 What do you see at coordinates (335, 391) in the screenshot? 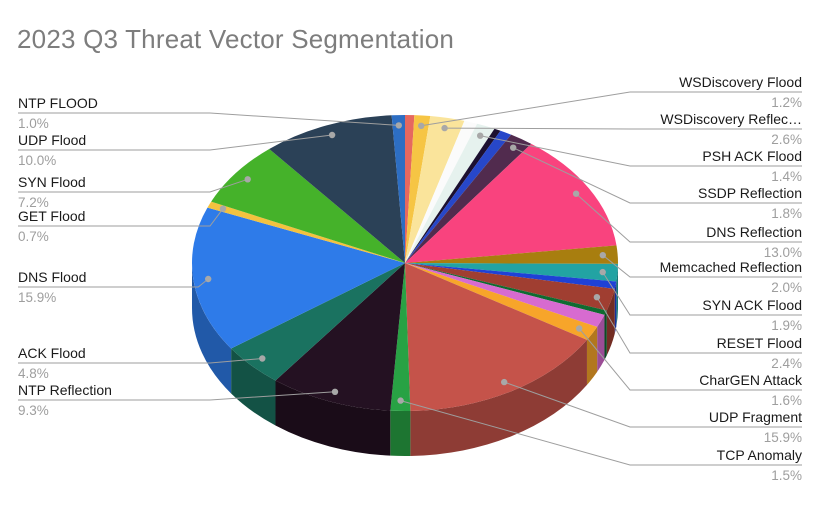
I see `leader-dot-ntp-reflection` at bounding box center [335, 391].